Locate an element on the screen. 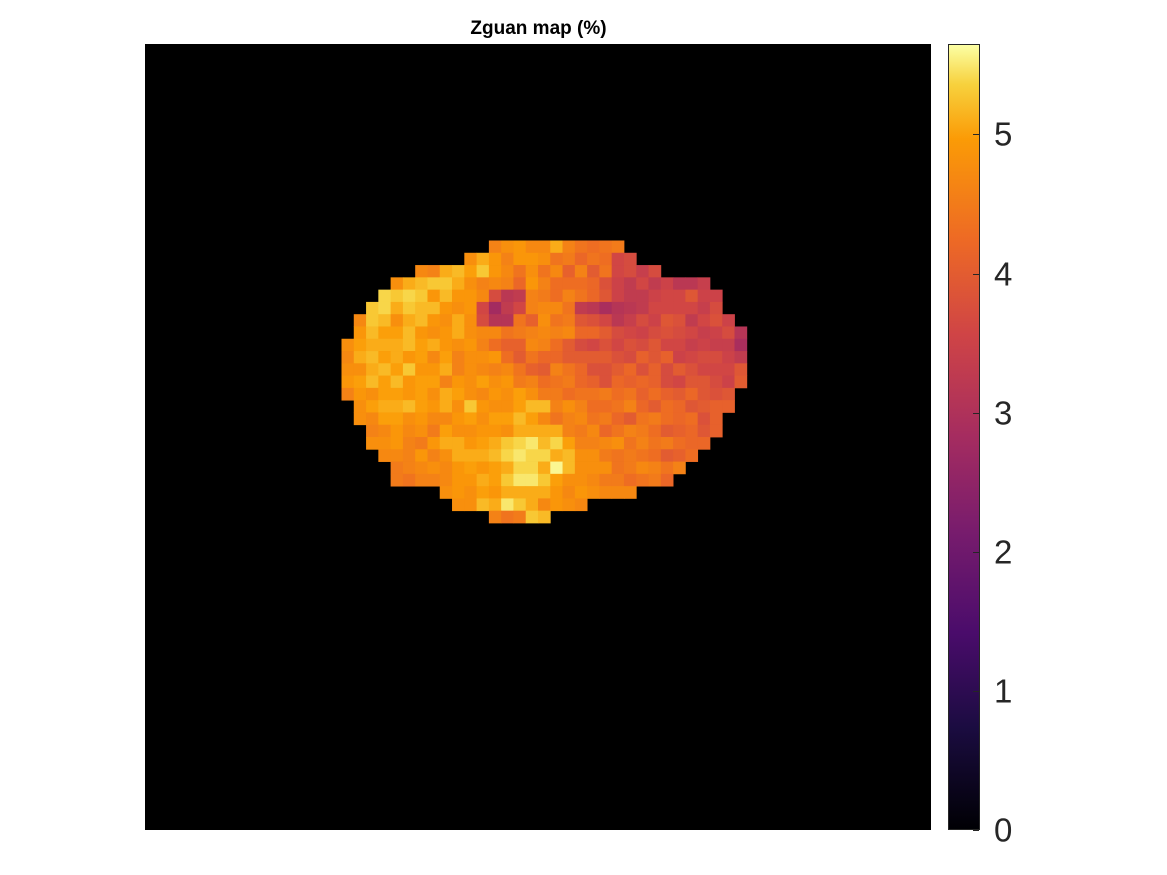  chart-title: Zguan map (%) is located at coordinates (538, 28).